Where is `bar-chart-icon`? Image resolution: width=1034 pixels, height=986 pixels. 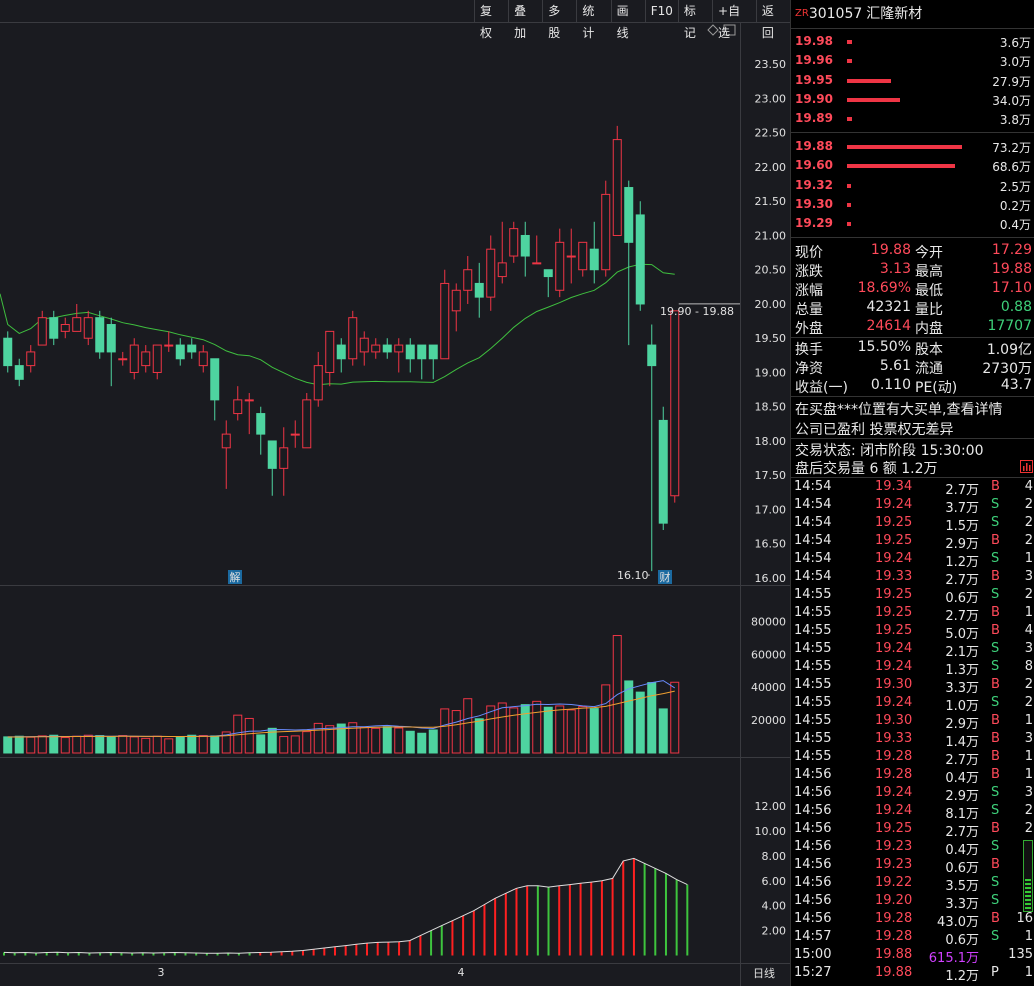 bar-chart-icon is located at coordinates (1027, 467).